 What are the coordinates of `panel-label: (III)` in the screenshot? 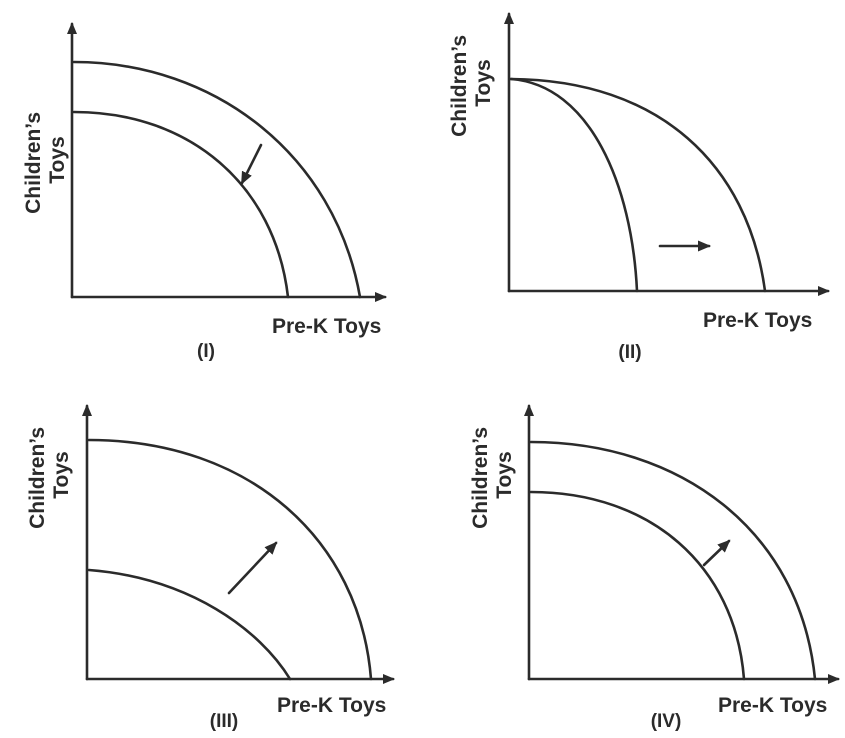 It's located at (224, 721).